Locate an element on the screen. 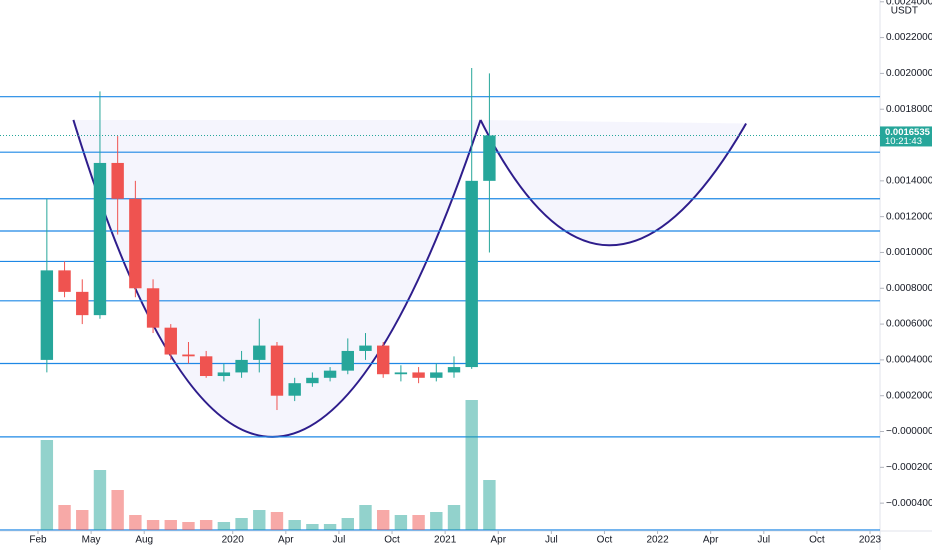 This screenshot has height=550, width=932. last-price-box is located at coordinates (906, 136).